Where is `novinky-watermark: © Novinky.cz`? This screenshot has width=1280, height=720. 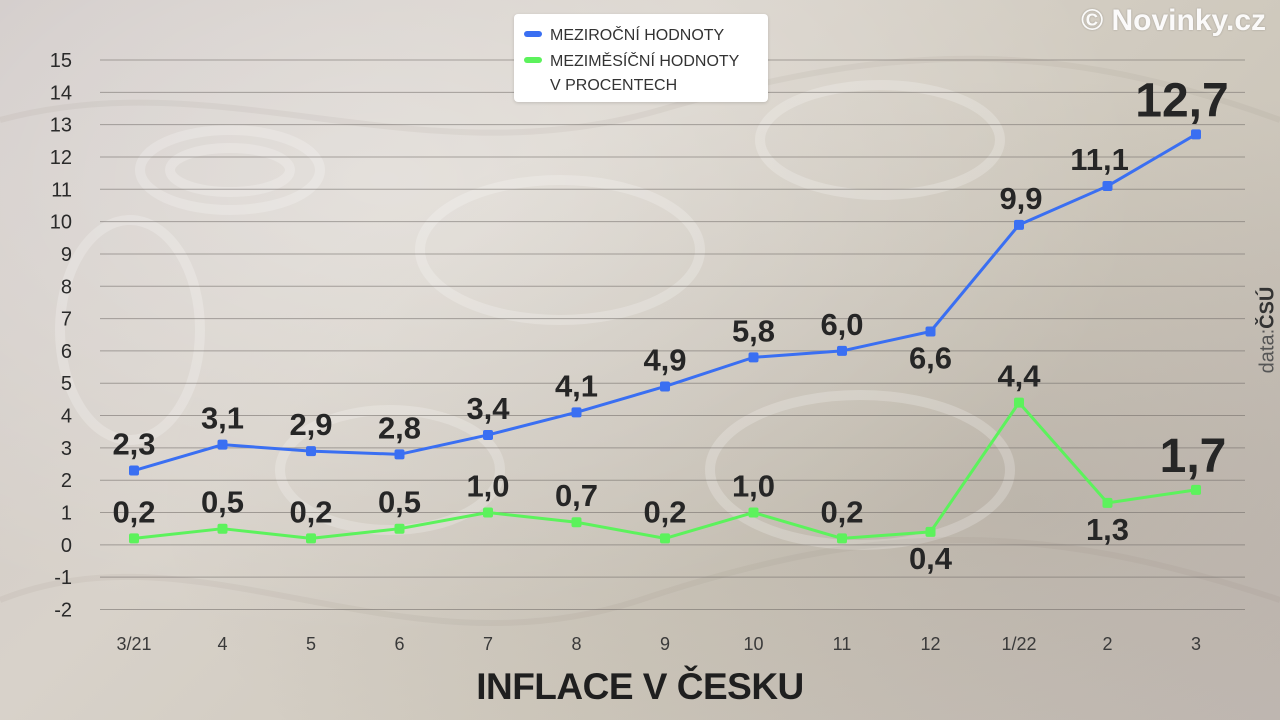
novinky-watermark: © Novinky.cz is located at coordinates (1173, 20).